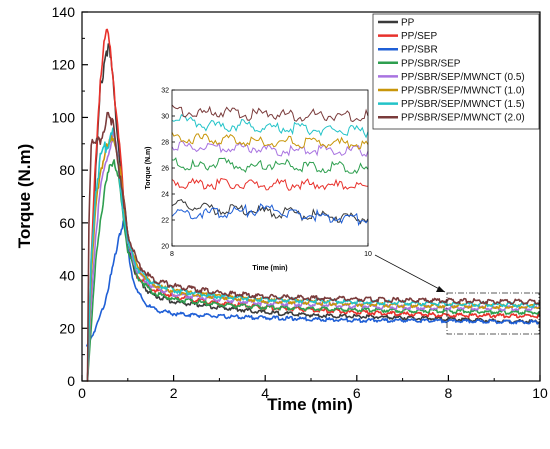 This screenshot has height=449, width=550. Describe the element at coordinates (165, 221) in the screenshot. I see `inset-y-tick-label: 22` at that location.